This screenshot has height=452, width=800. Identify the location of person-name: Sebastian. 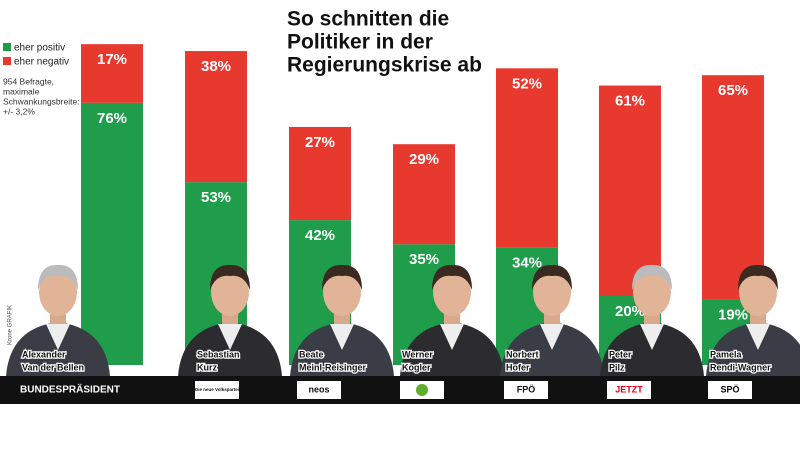
(218, 354).